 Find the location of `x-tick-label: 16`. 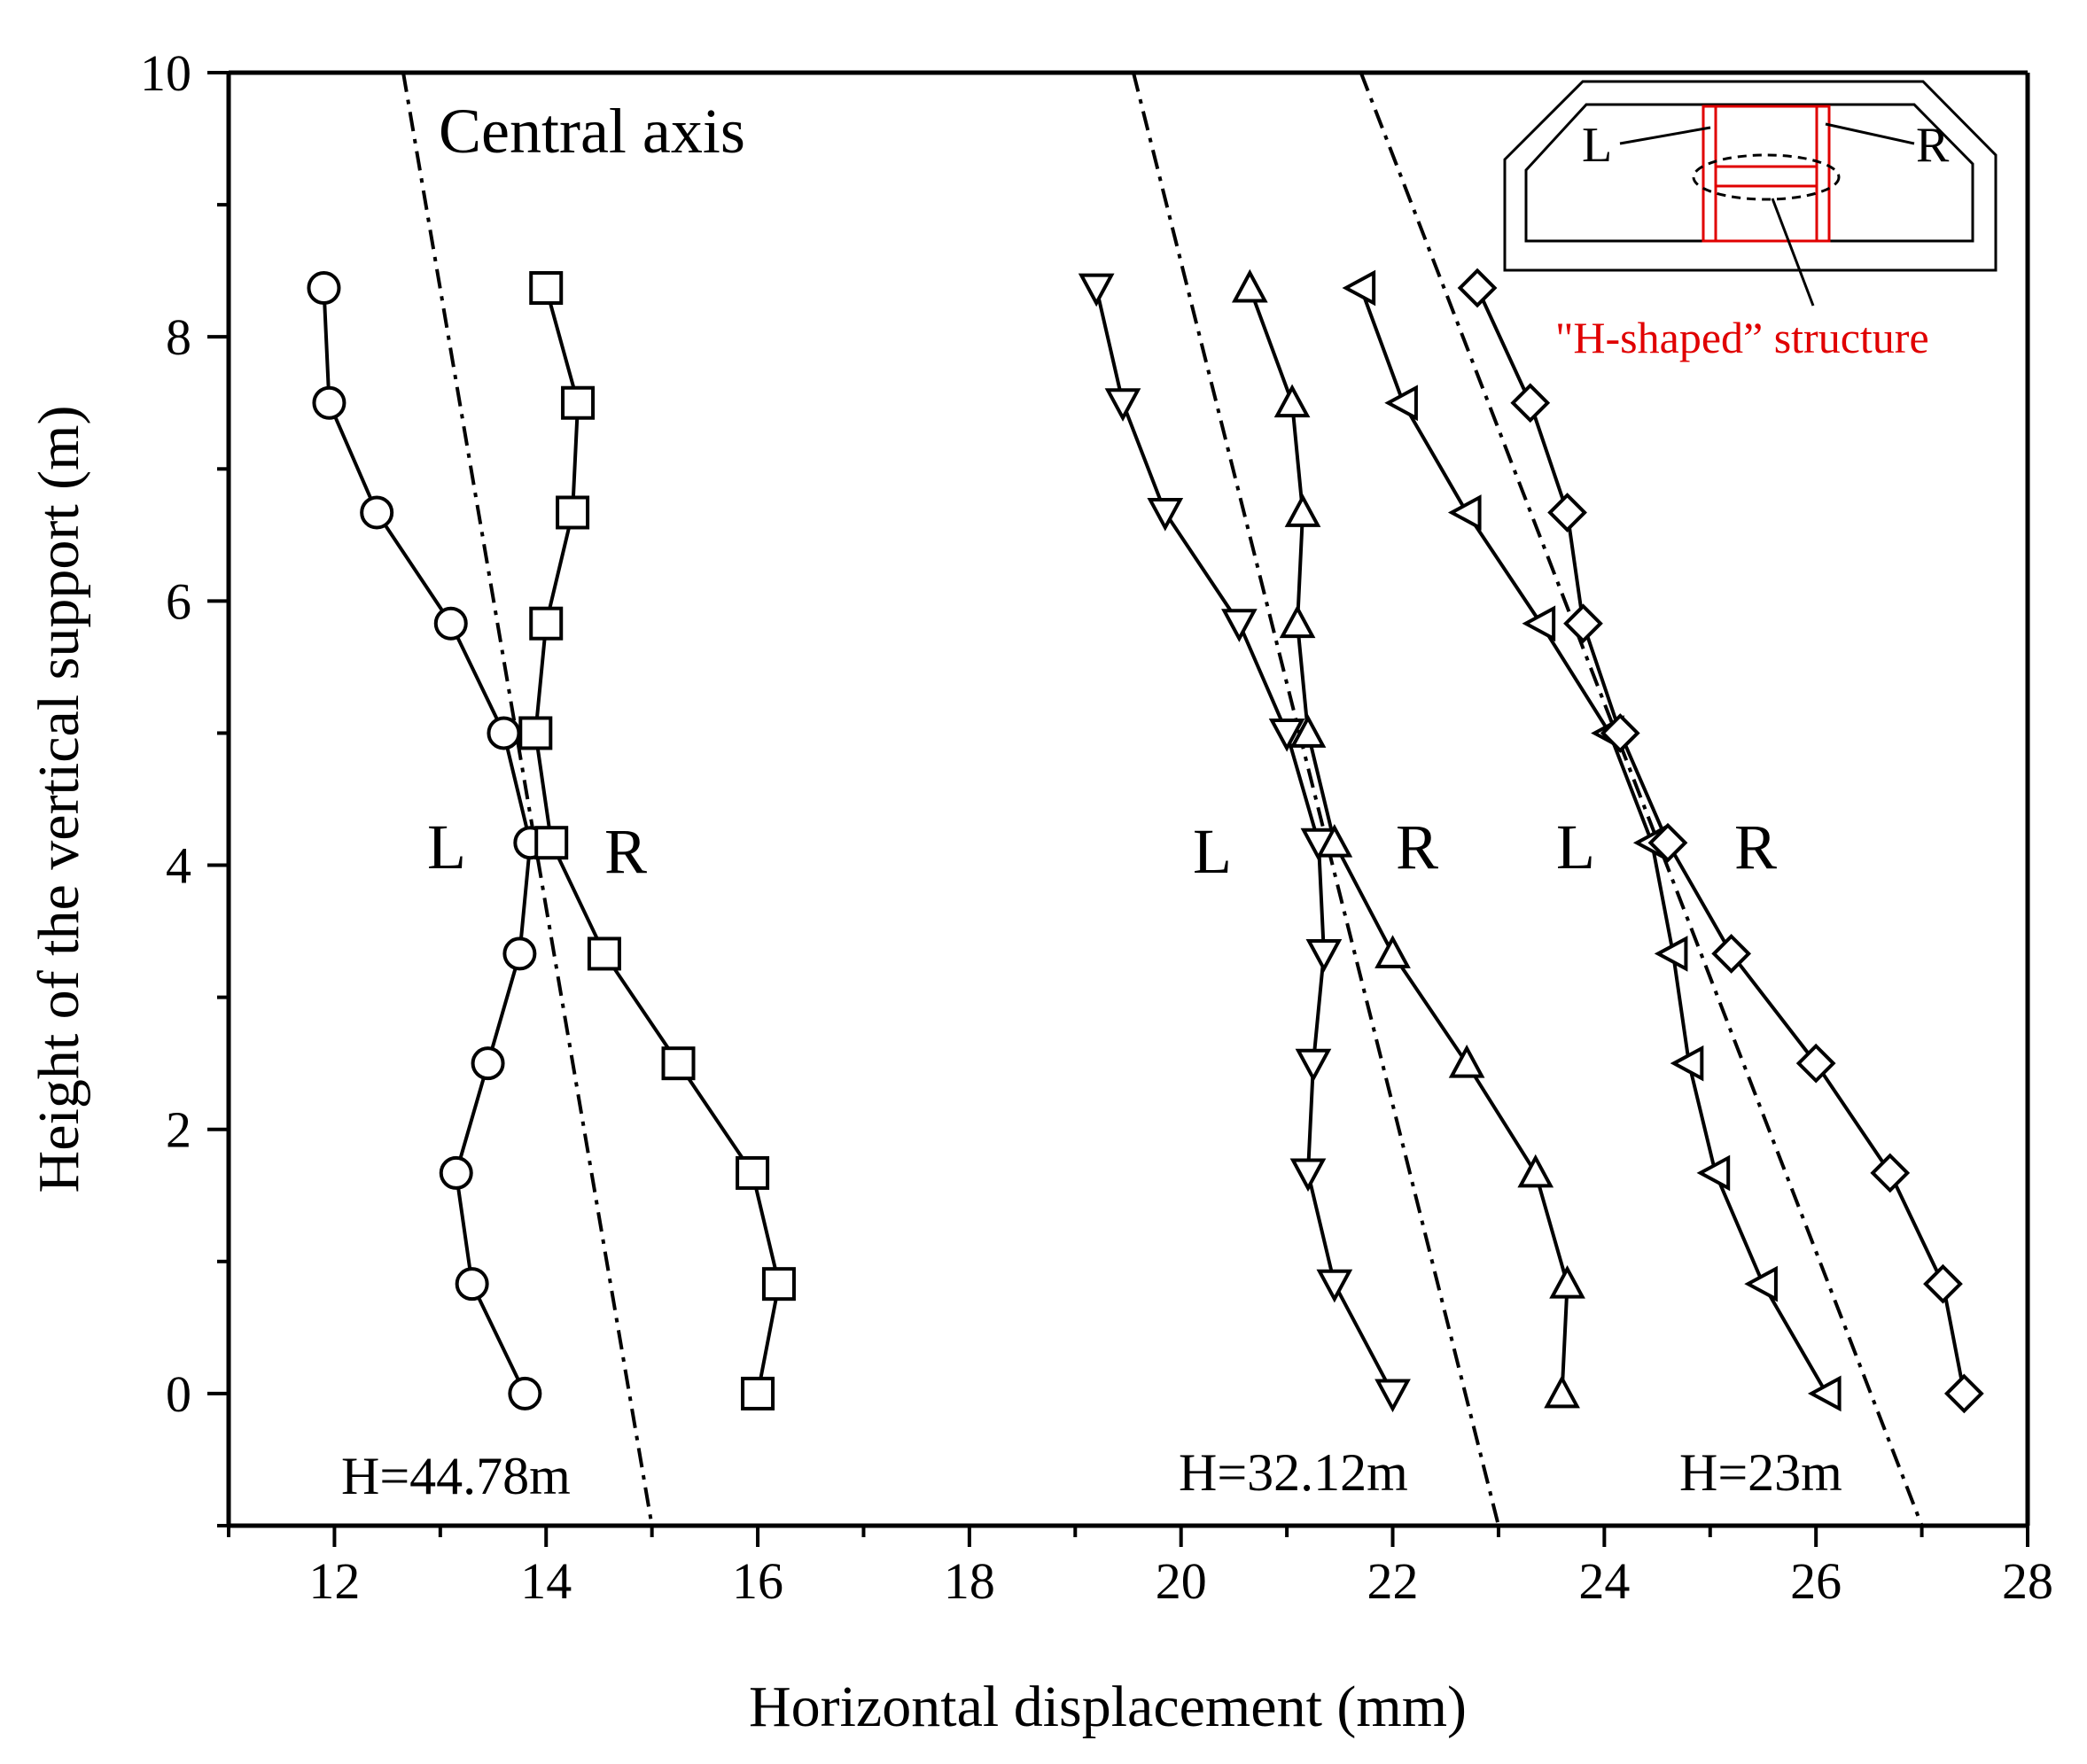

x-tick-label: 16 is located at coordinates (757, 1581).